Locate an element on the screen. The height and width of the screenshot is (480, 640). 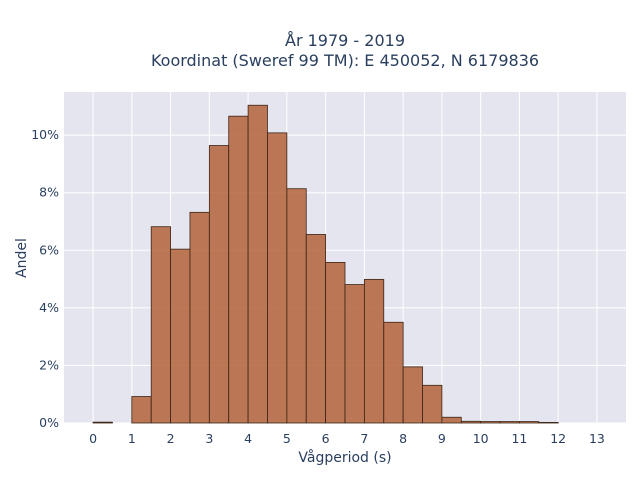
x-tick-label: 13 is located at coordinates (597, 438).